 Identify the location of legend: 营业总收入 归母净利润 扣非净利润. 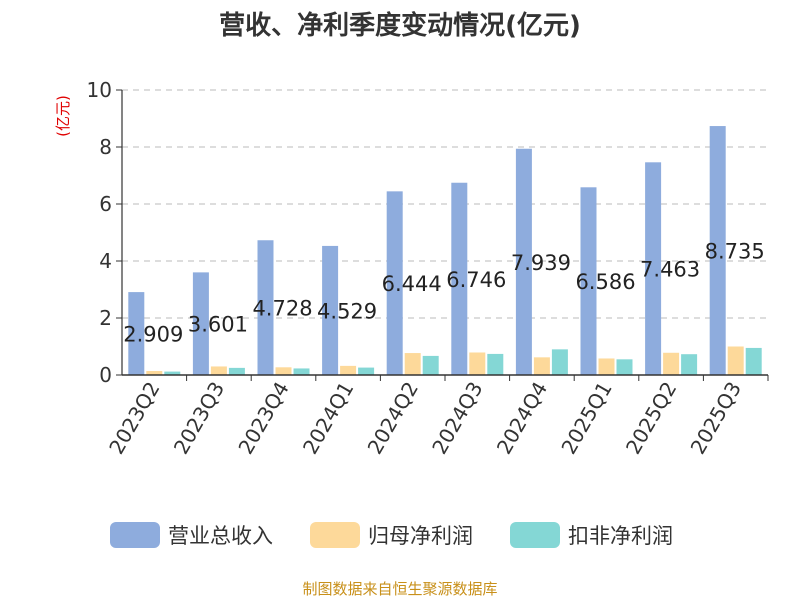
(391, 535).